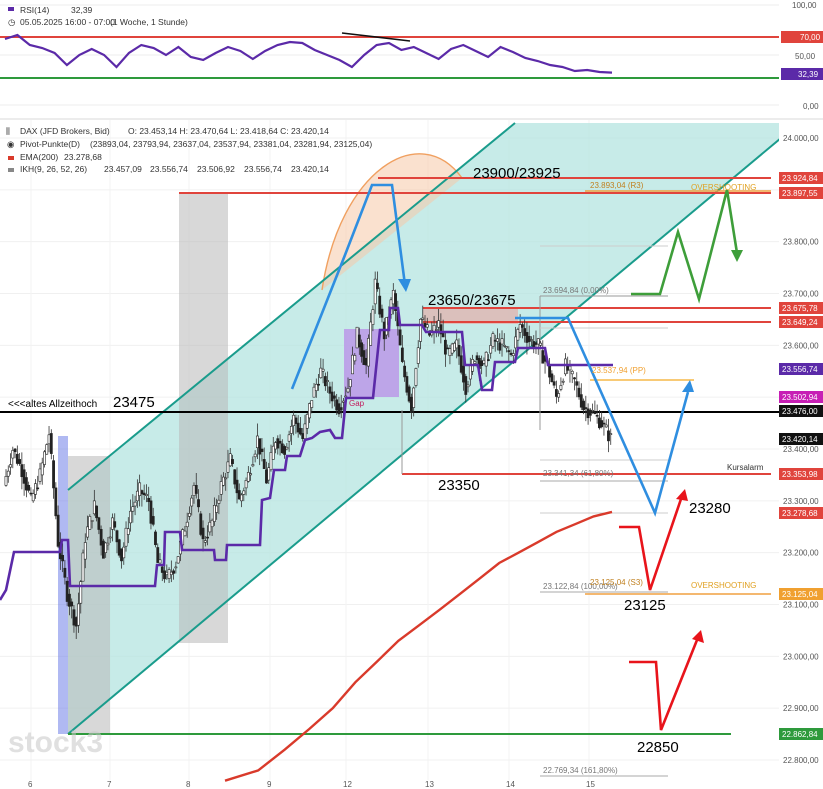  Describe the element at coordinates (11, 9) in the screenshot. I see `rsi-legend-swatch` at that location.